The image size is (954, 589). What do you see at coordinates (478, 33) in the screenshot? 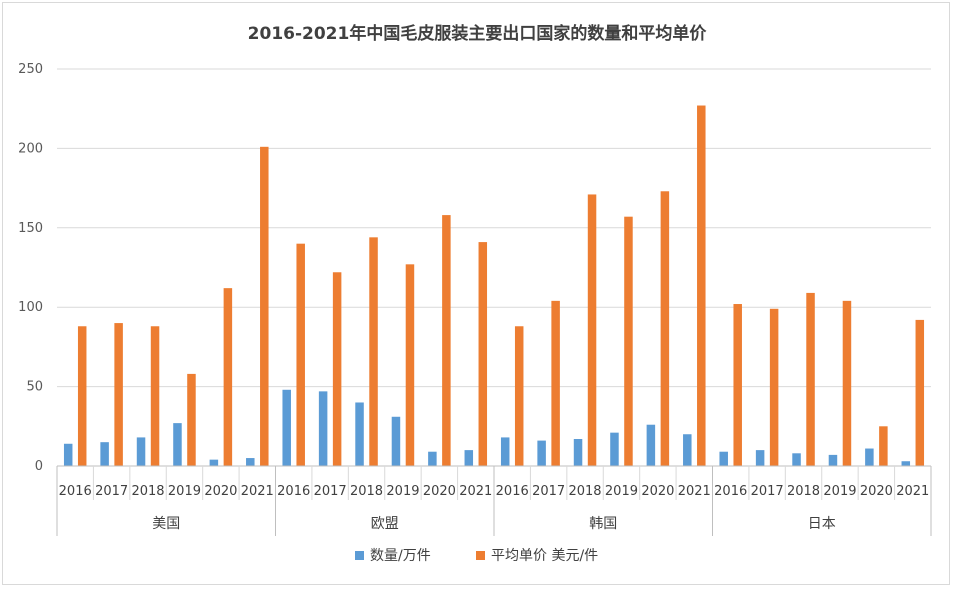
I see `chart-title: 2016-2021年中国毛皮服装主要出口国家的数量和平均单价` at bounding box center [478, 33].